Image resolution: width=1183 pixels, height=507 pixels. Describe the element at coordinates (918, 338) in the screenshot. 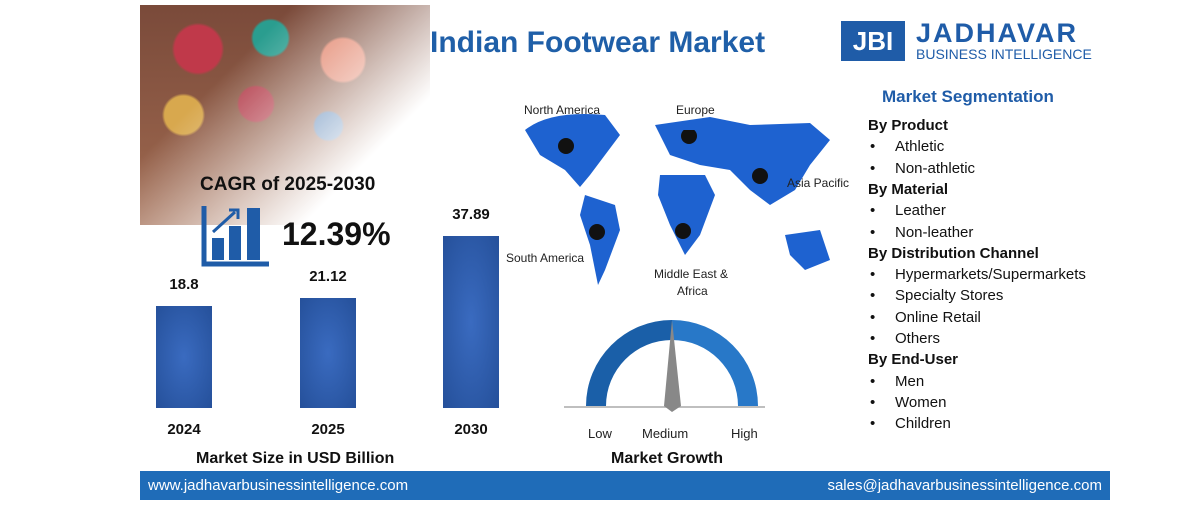

I see `segment-item-label: Others` at that location.